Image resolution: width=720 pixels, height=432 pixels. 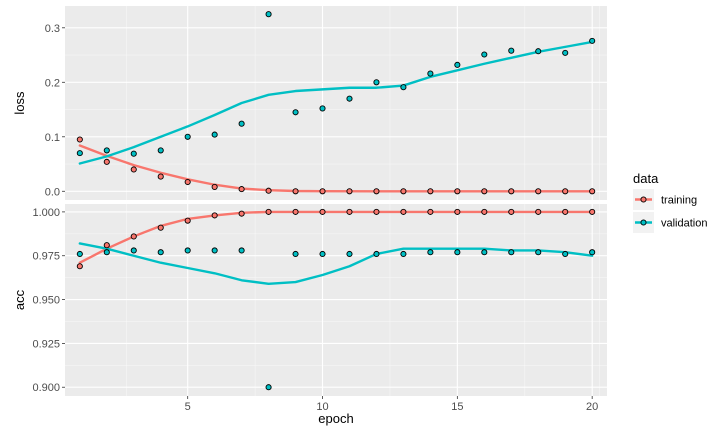 I want to click on acc-training-smooth-line, so click(x=336, y=237).